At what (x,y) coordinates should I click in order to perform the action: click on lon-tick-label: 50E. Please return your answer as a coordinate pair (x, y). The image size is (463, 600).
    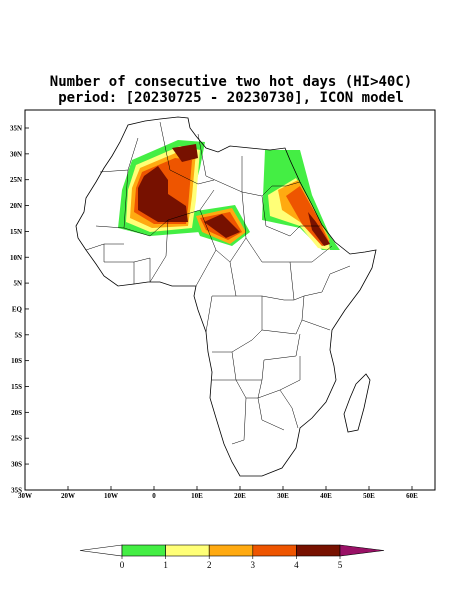
    Looking at the image, I should click on (369, 496).